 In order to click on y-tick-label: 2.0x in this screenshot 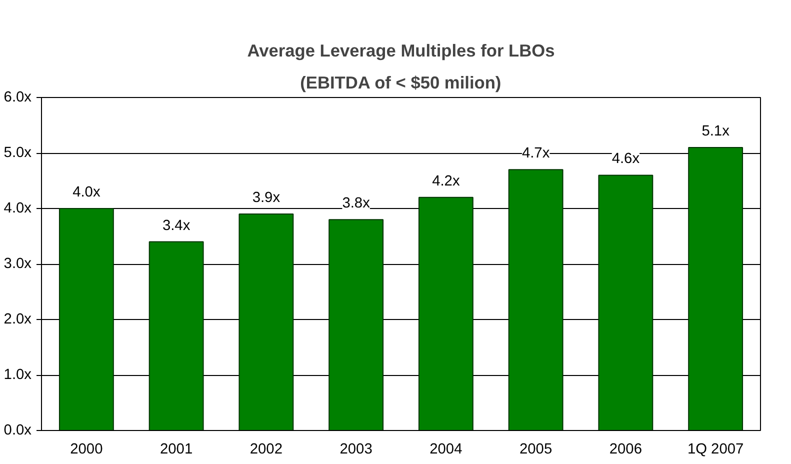, I will do `click(18, 320)`.